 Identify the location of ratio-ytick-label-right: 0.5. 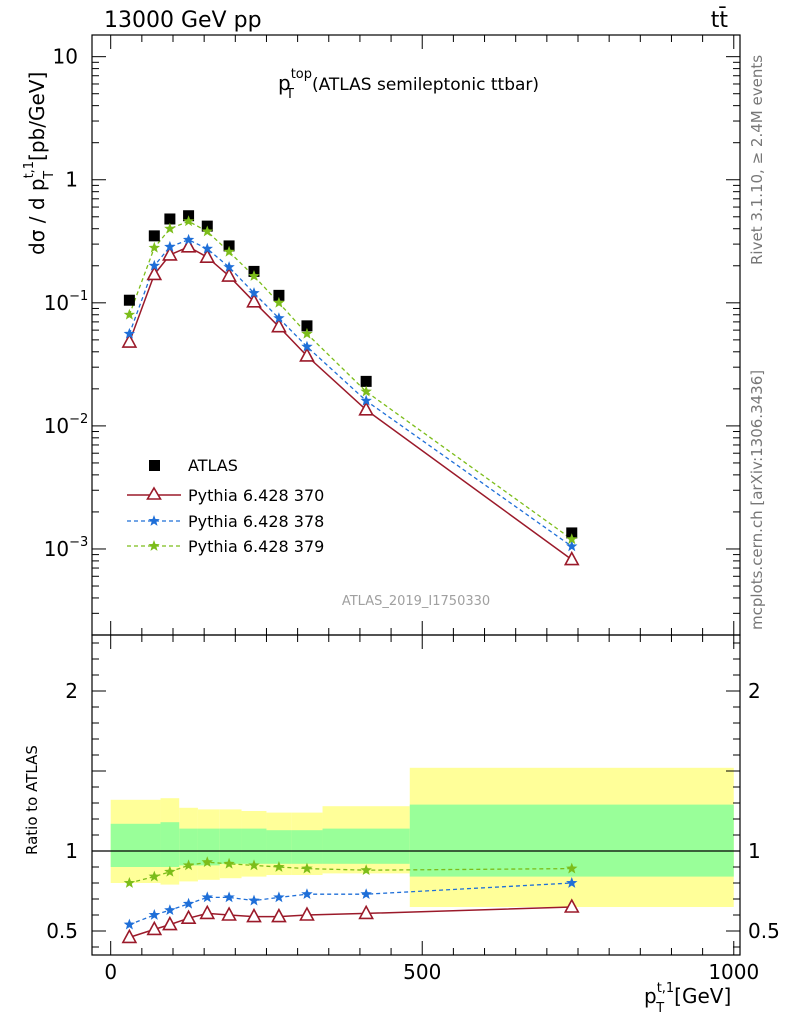
(764, 931).